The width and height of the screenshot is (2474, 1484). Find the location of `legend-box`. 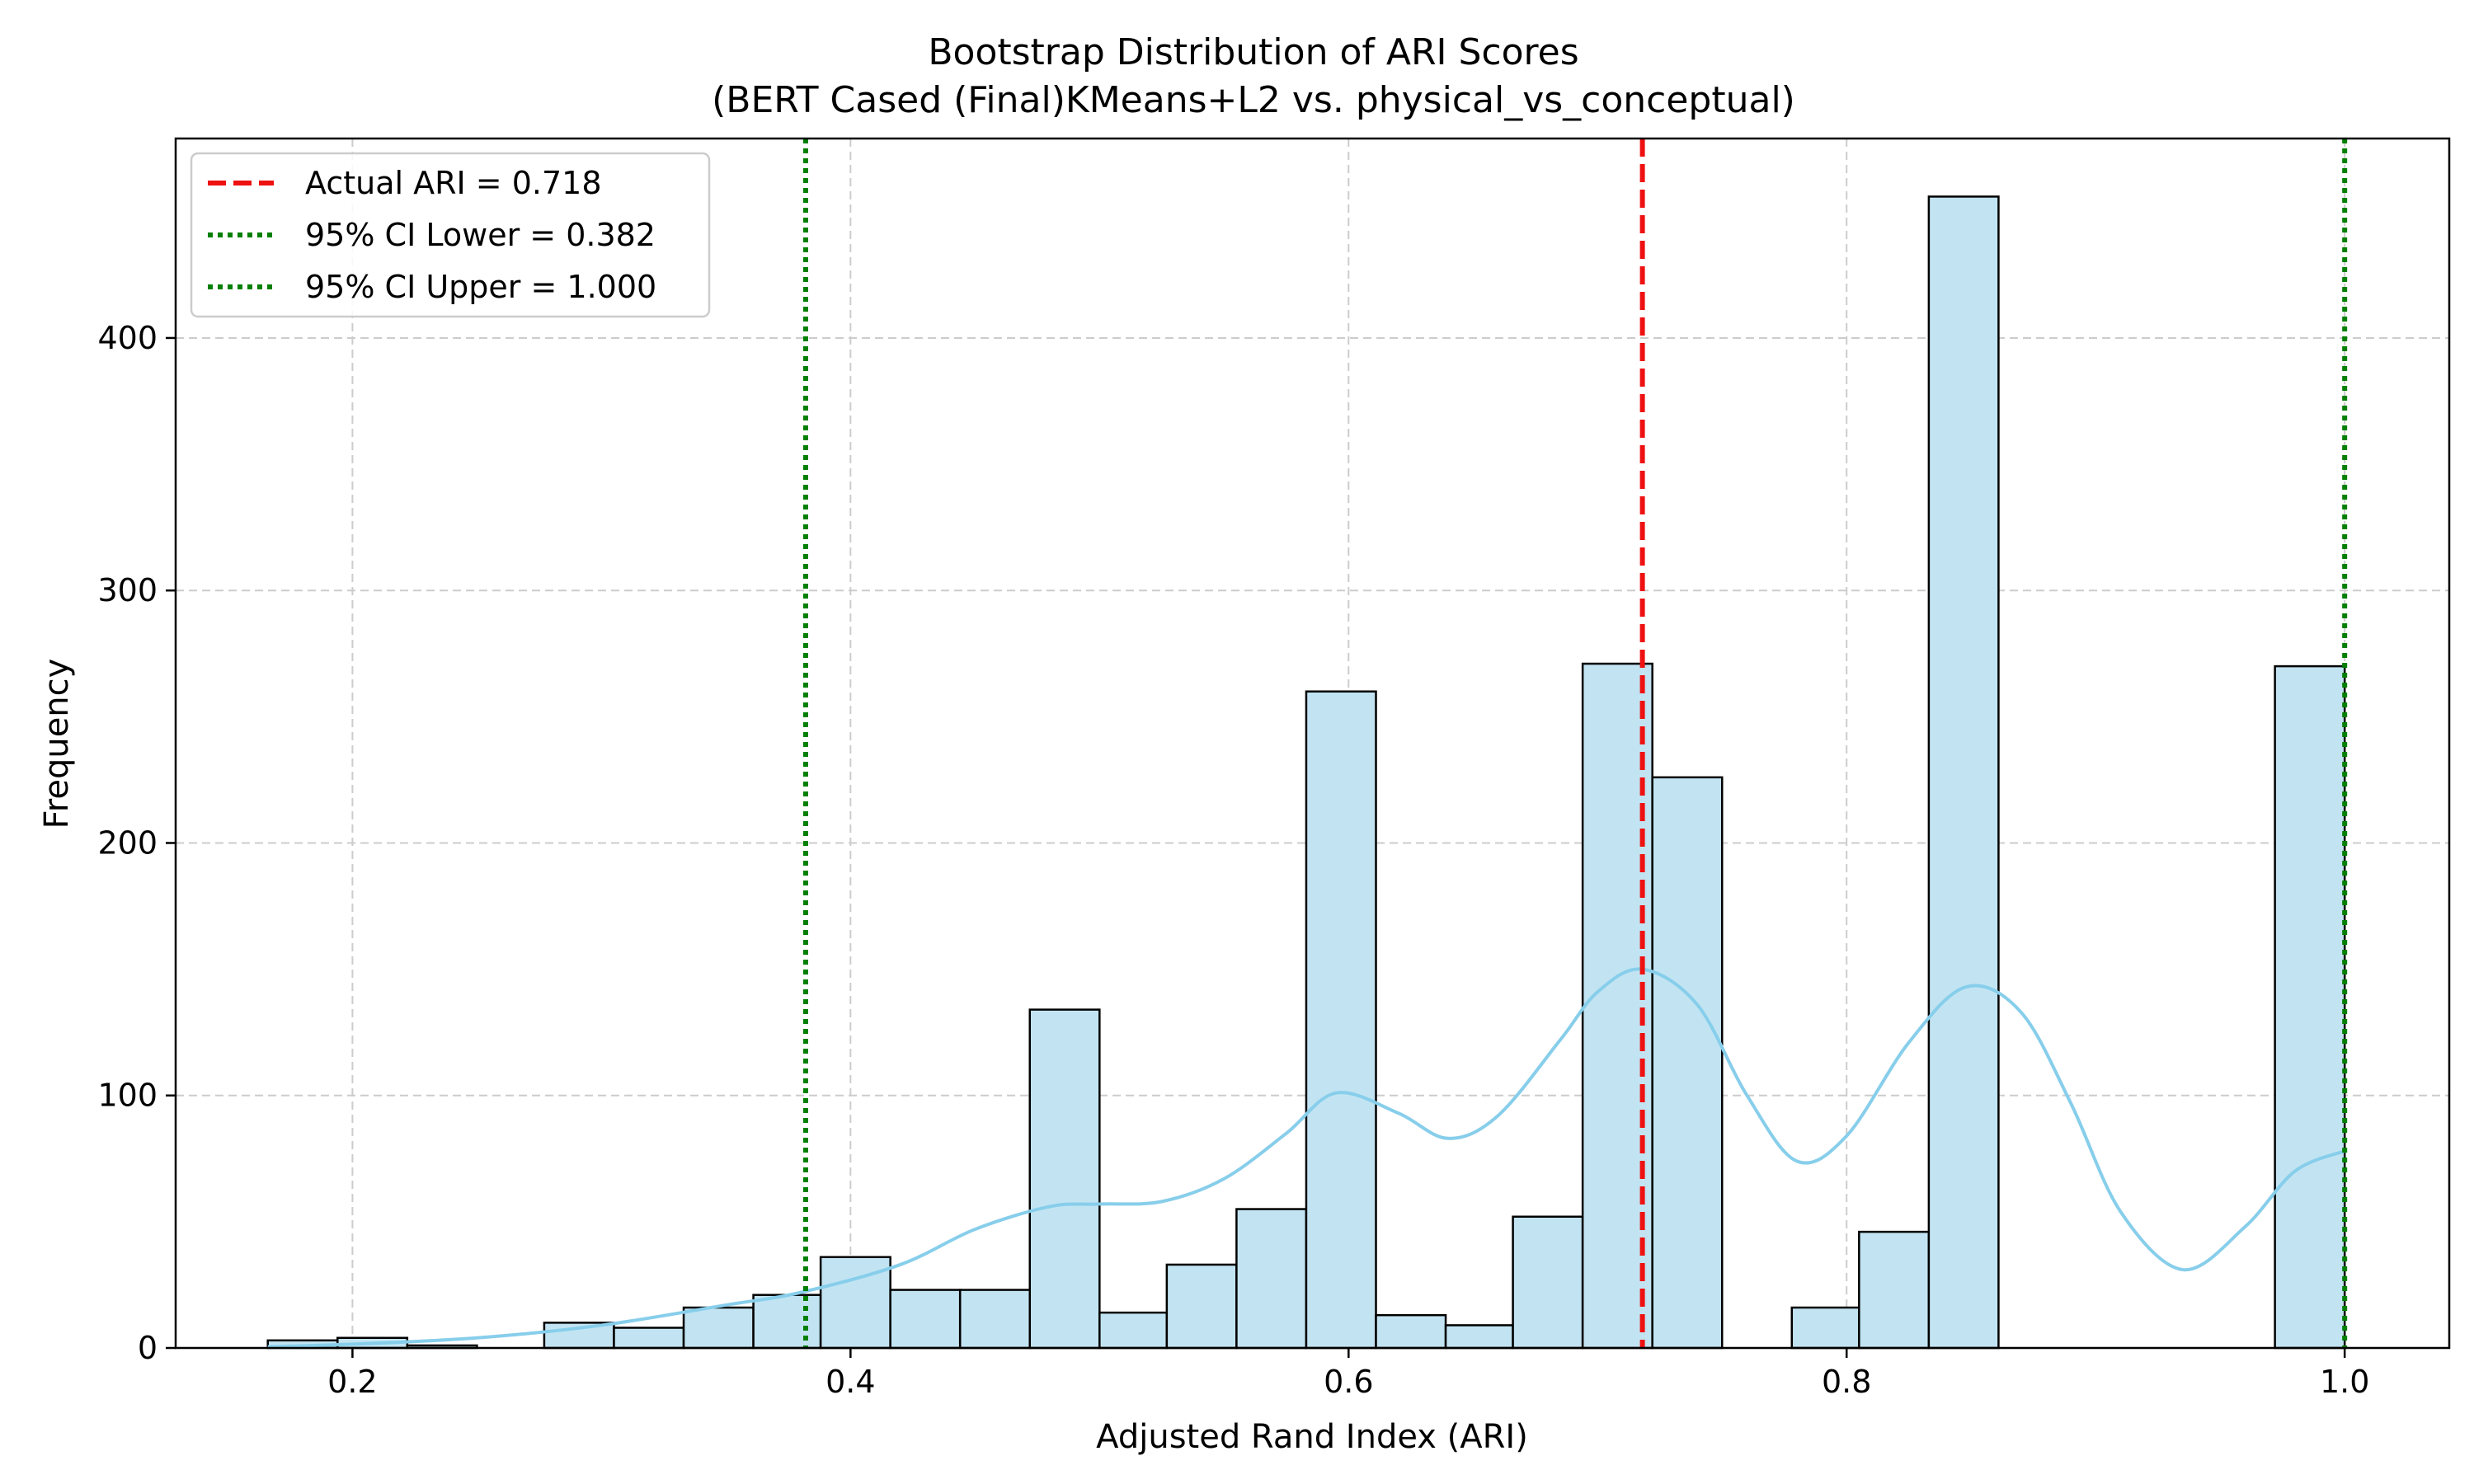

legend-box is located at coordinates (450, 235).